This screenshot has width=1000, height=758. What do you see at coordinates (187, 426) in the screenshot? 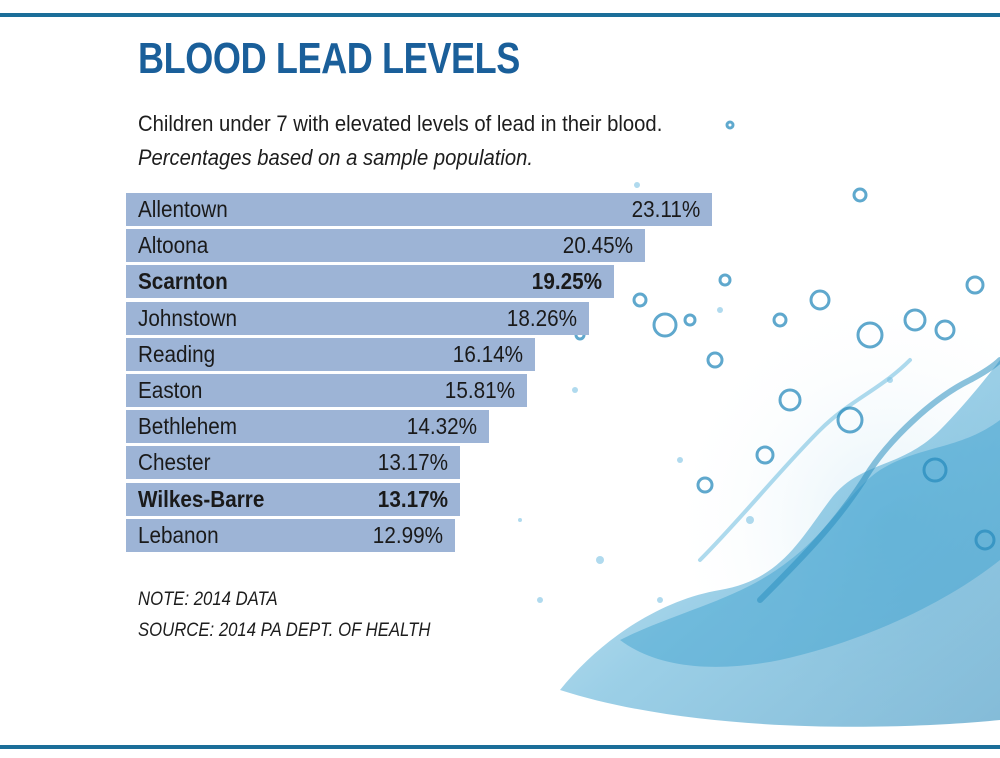
I see `bar-label: Bethlehem` at bounding box center [187, 426].